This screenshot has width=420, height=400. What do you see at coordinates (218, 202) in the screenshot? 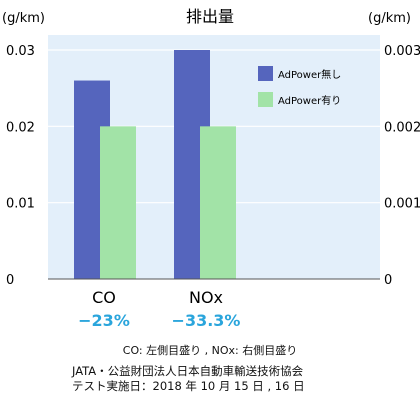
I see `bar-nox-with` at bounding box center [218, 202].